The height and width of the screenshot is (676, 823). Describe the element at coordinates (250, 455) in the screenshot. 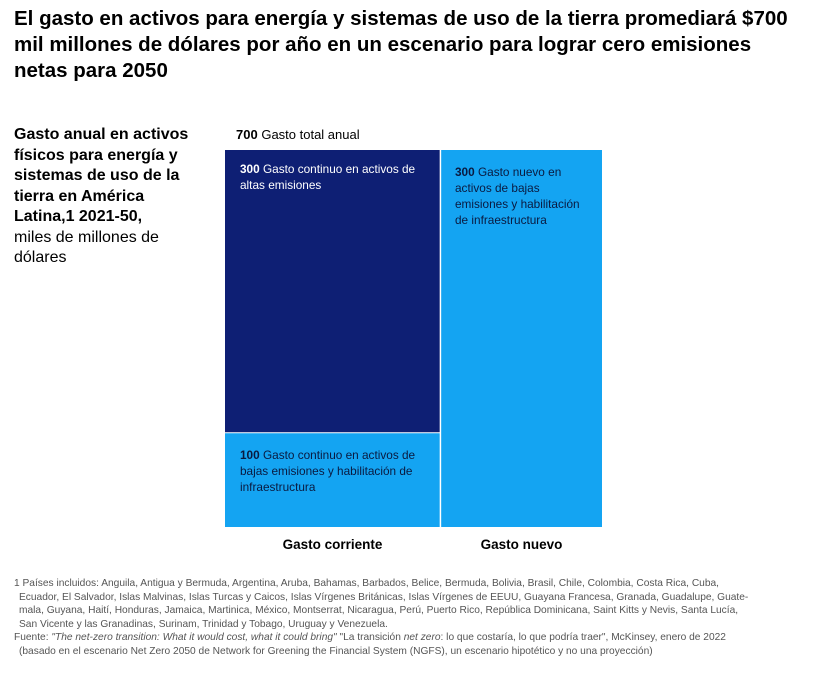

I see `segment-value: 100` at that location.